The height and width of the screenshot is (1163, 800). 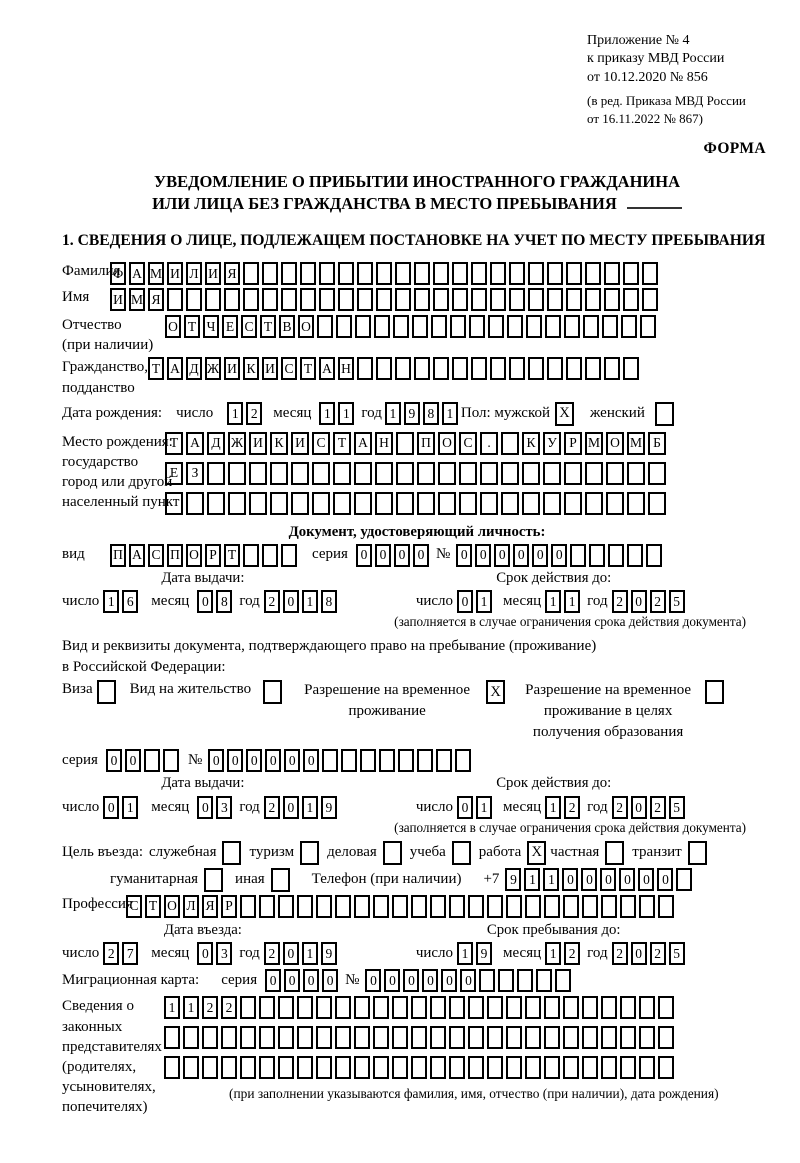 I want to click on char-cell: А, so click(x=363, y=443).